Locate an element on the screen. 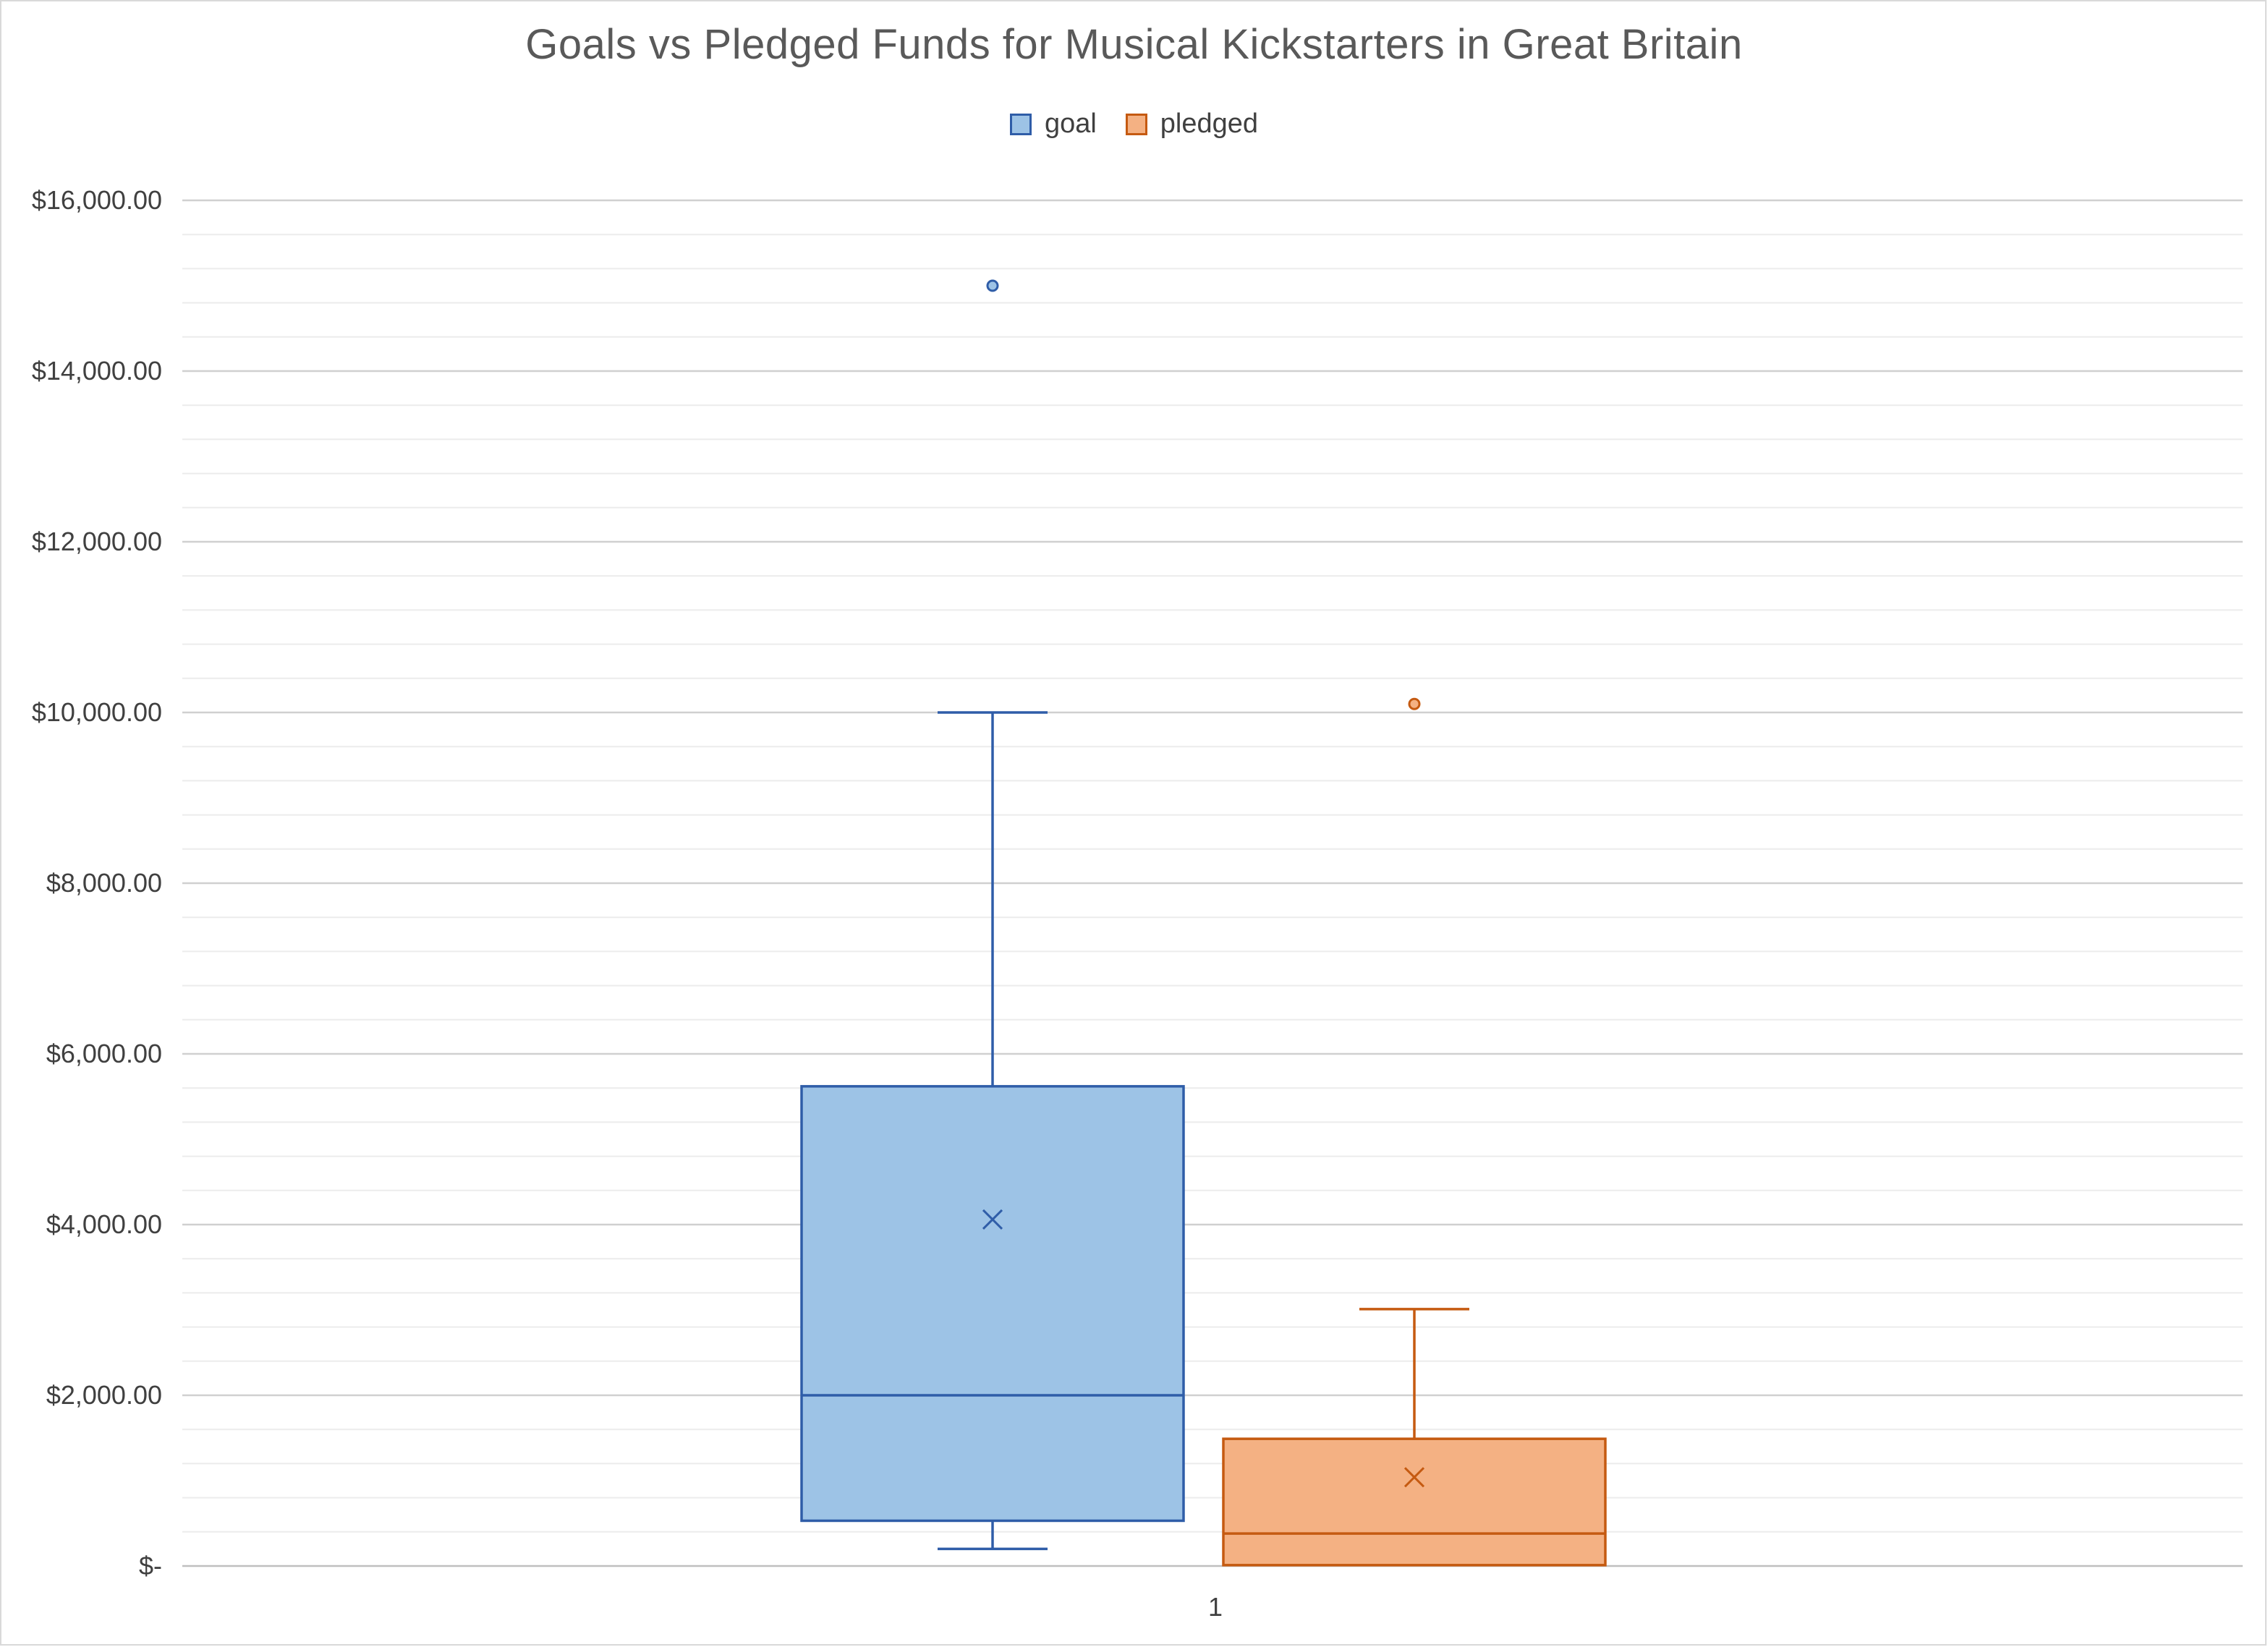 This screenshot has height=1647, width=2268. legend-item-goal: goal is located at coordinates (1053, 124).